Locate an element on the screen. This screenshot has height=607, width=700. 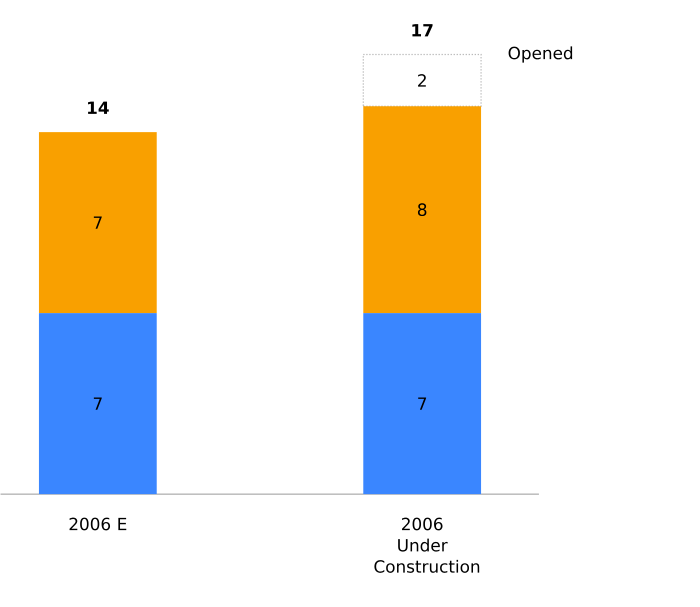
total-label: 17 is located at coordinates (422, 30).